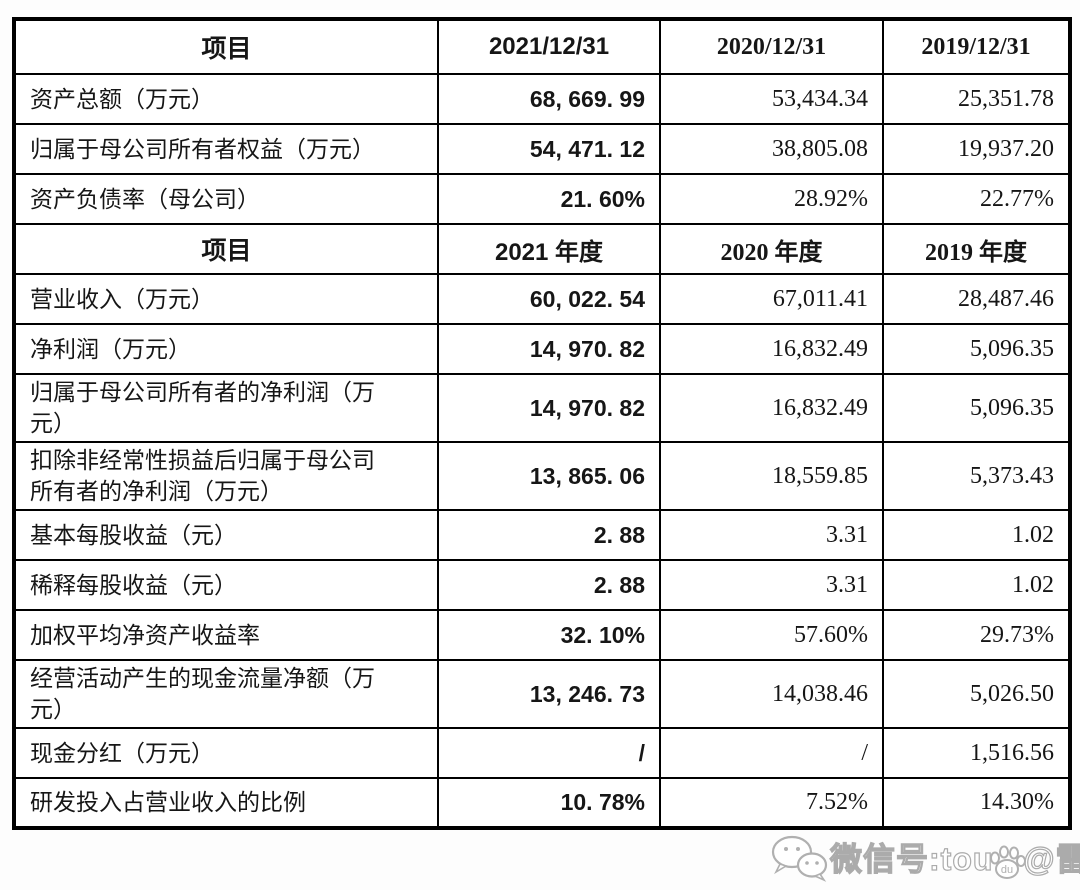 The height and width of the screenshot is (890, 1080). I want to click on value-2020: 14,038.46, so click(771, 694).